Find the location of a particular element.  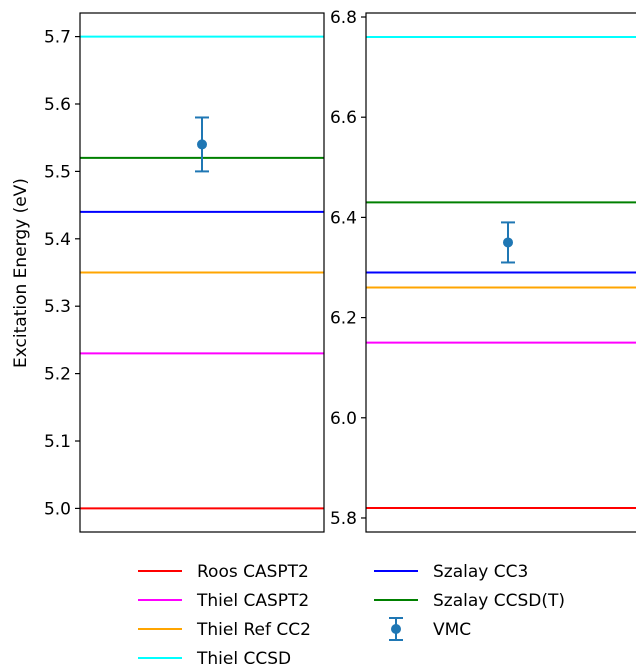

y-tick-label: 5.8 is located at coordinates (343, 519).